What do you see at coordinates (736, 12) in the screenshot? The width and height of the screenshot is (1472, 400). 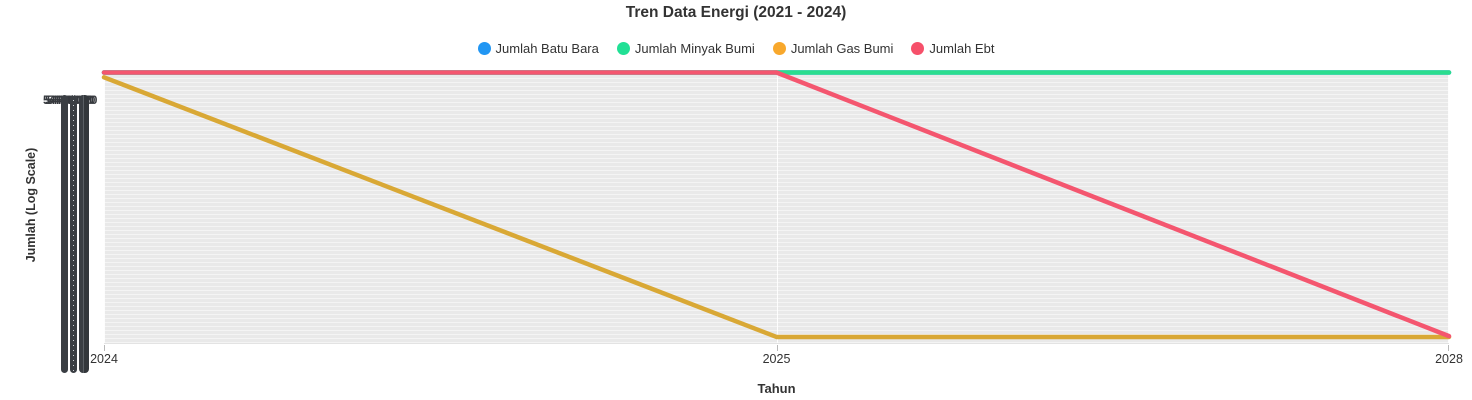 I see `chart-title: Tren Data Energi (2021 - 2024)` at bounding box center [736, 12].